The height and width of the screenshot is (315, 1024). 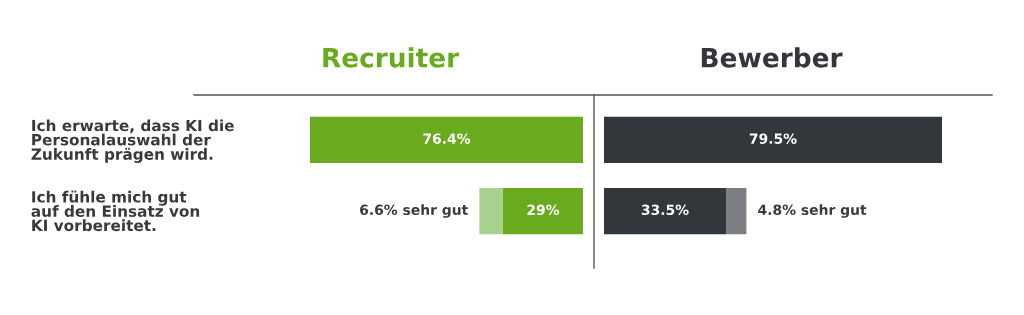 I want to click on total-label: 33.5%, so click(x=665, y=210).